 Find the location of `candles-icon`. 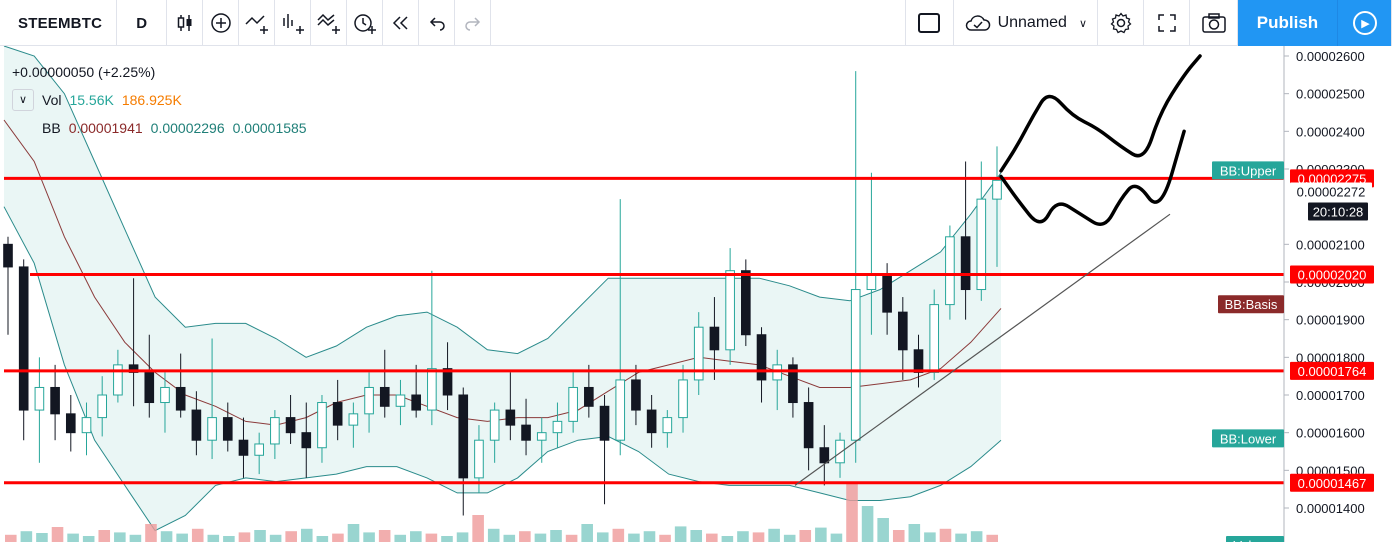

candles-icon is located at coordinates (184, 23).